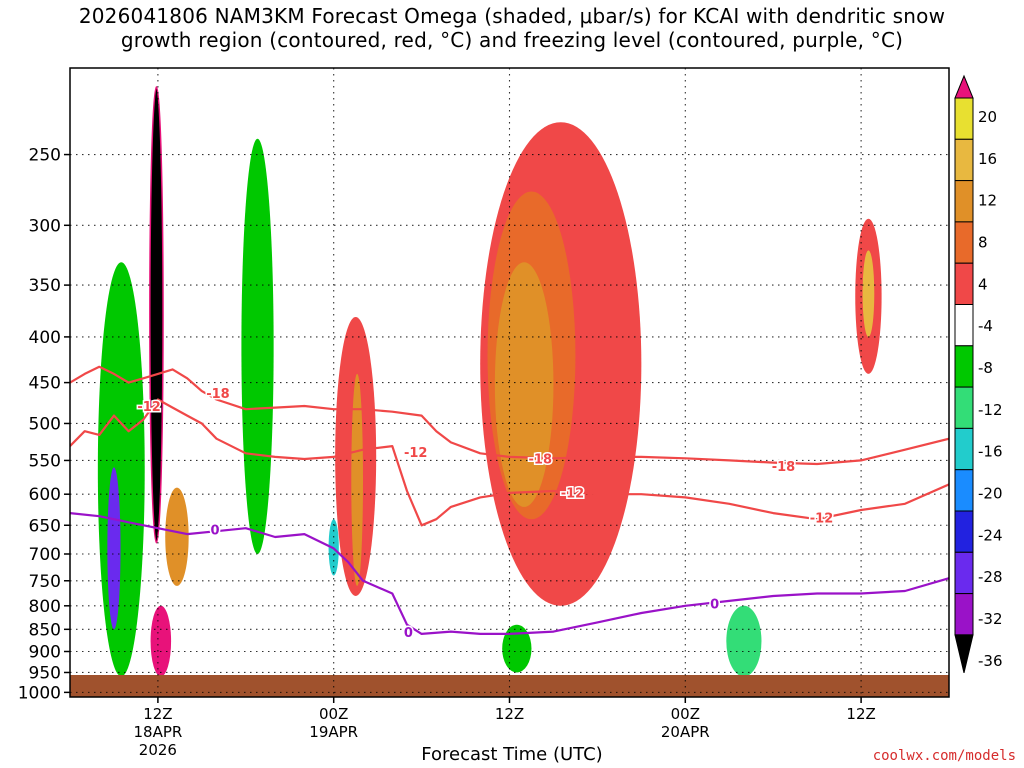  I want to click on colorbar-label-5: -4, so click(985, 326).